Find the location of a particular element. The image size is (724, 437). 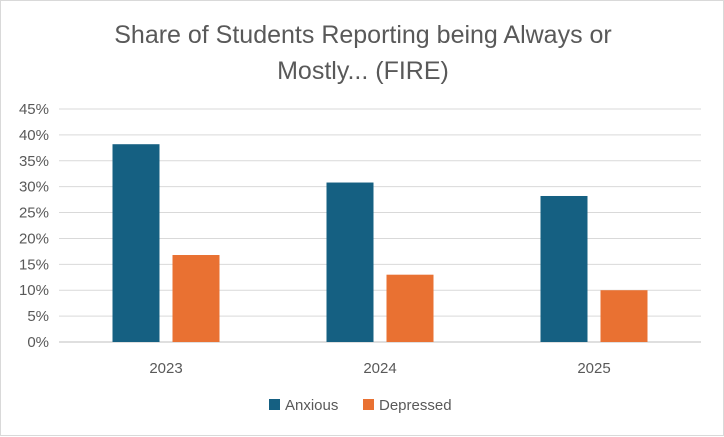

bar-anxious-2024 is located at coordinates (350, 262).